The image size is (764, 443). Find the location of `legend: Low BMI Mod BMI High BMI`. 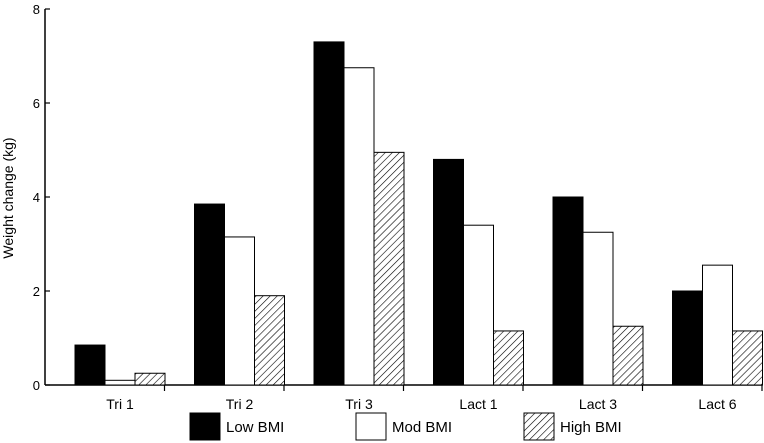

legend: Low BMI Mod BMI High BMI is located at coordinates (405, 426).